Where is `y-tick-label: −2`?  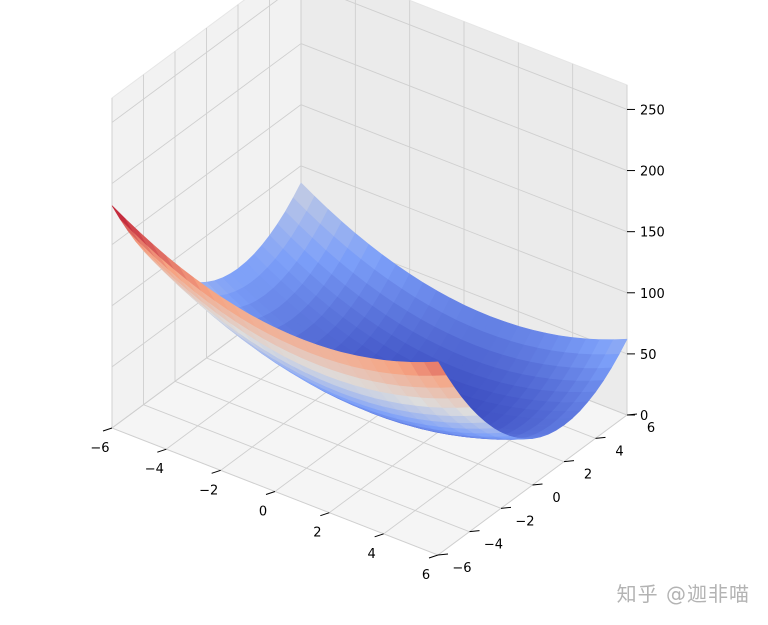
y-tick-label: −2 is located at coordinates (524, 521).